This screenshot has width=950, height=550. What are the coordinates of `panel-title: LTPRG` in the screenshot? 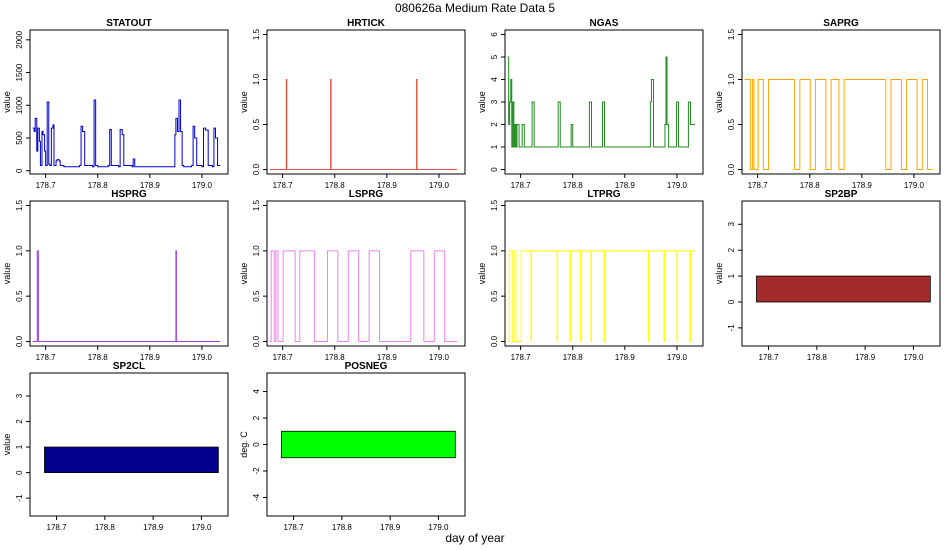 It's located at (603, 194).